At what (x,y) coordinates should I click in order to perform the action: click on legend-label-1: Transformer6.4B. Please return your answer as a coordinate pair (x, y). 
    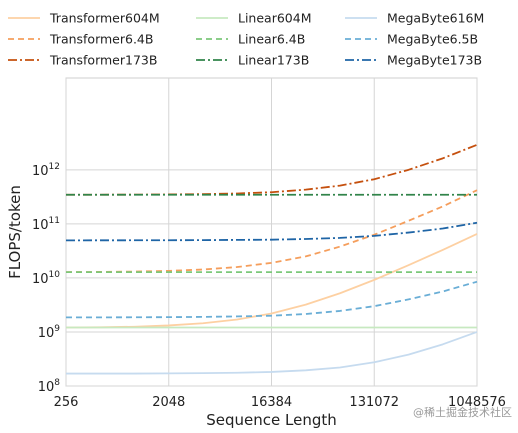
    Looking at the image, I should click on (101, 39).